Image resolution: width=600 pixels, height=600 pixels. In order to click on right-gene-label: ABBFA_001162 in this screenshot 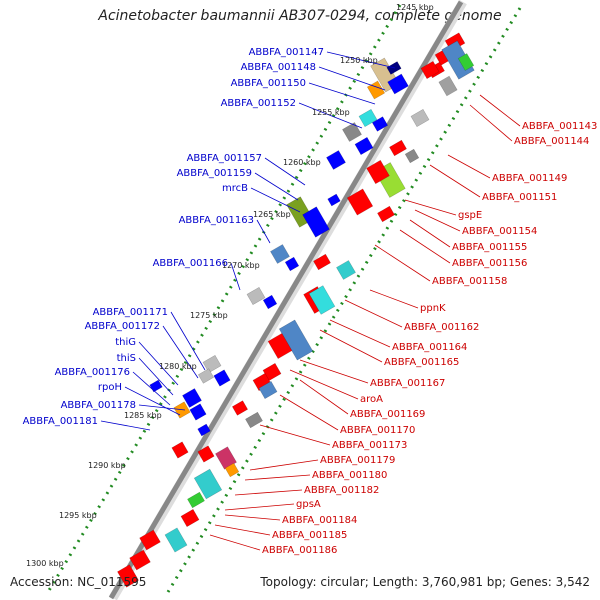, I will do `click(441, 327)`.